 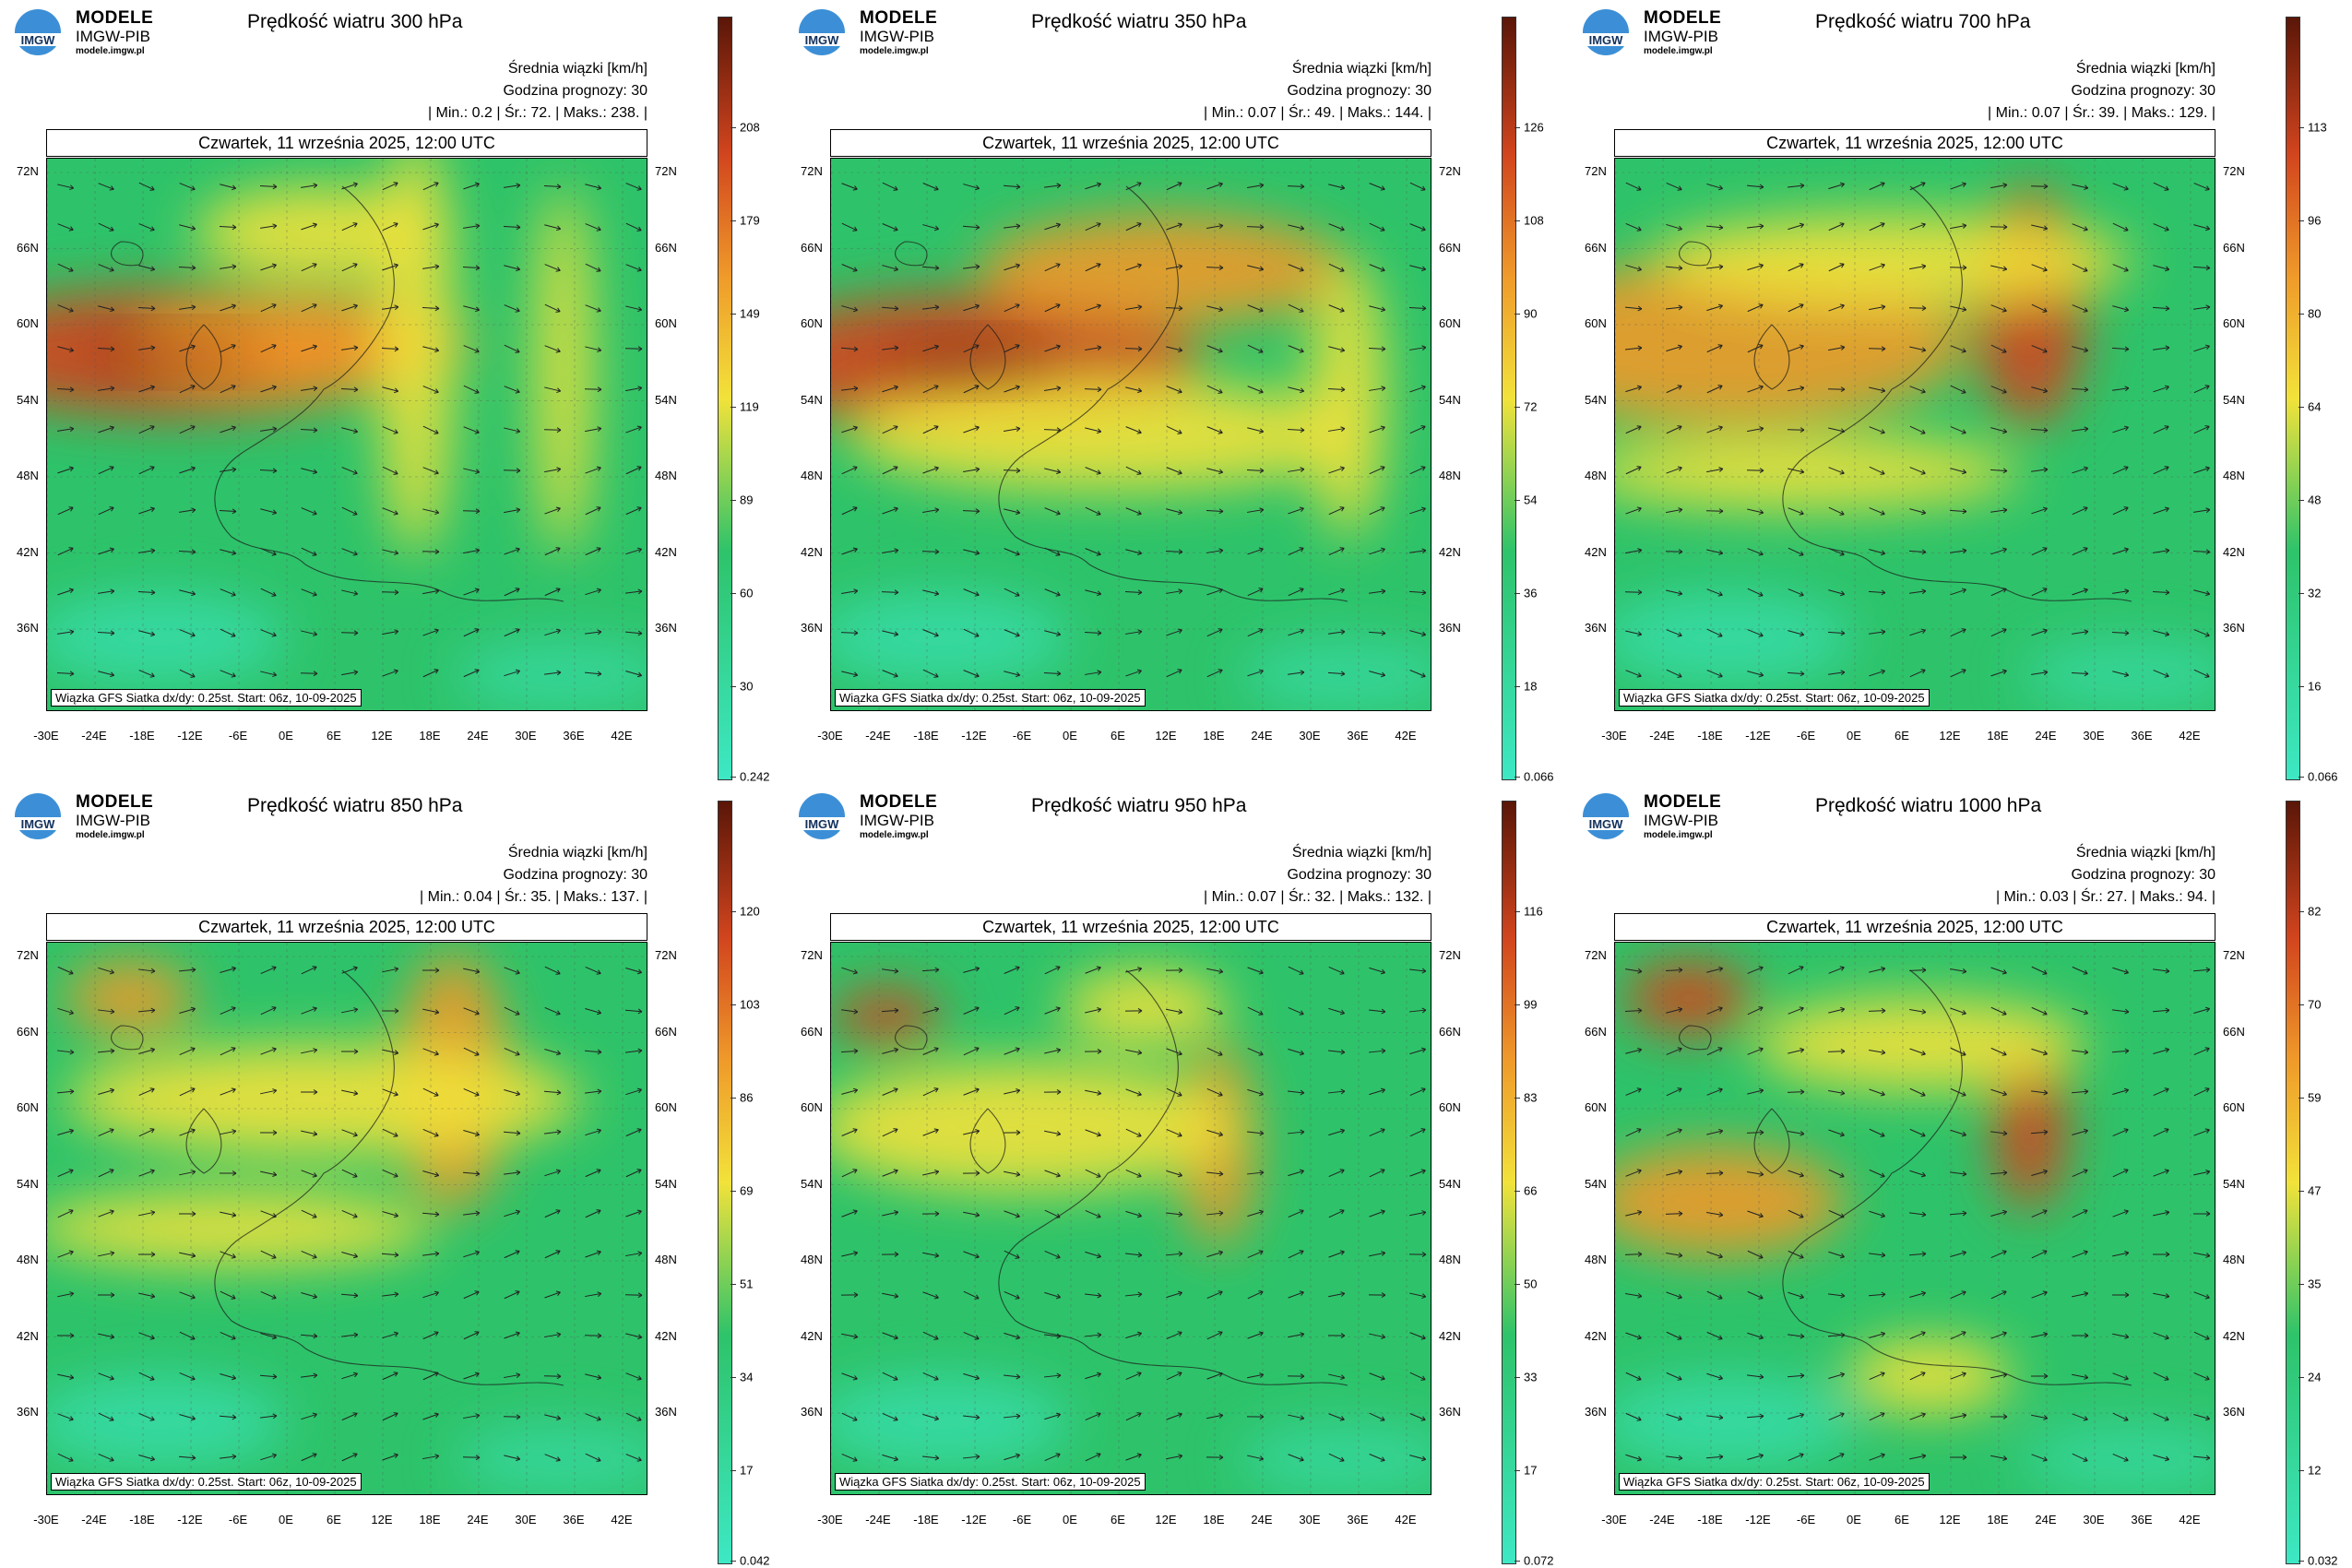 What do you see at coordinates (94, 1519) in the screenshot?
I see `lon-label: -24E` at bounding box center [94, 1519].